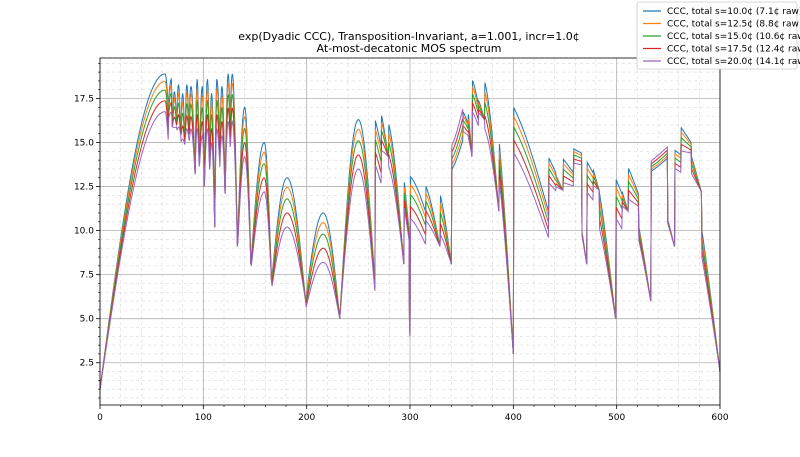 The height and width of the screenshot is (457, 800). What do you see at coordinates (87, 276) in the screenshot?
I see `y-tick-label: 7.5` at bounding box center [87, 276].